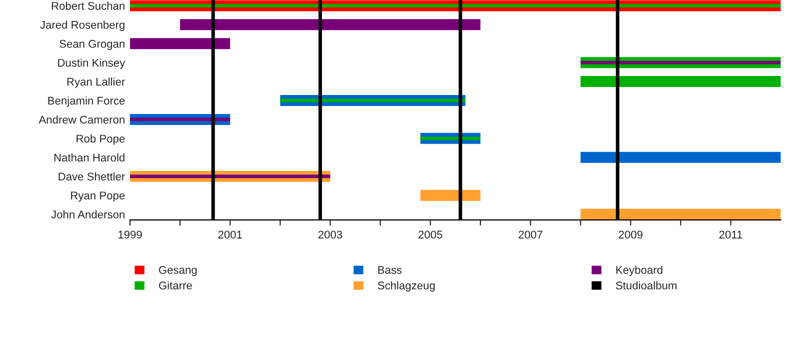 This screenshot has height=340, width=800. What do you see at coordinates (91, 176) in the screenshot?
I see `y-tick-label: Dave Shettler` at bounding box center [91, 176].